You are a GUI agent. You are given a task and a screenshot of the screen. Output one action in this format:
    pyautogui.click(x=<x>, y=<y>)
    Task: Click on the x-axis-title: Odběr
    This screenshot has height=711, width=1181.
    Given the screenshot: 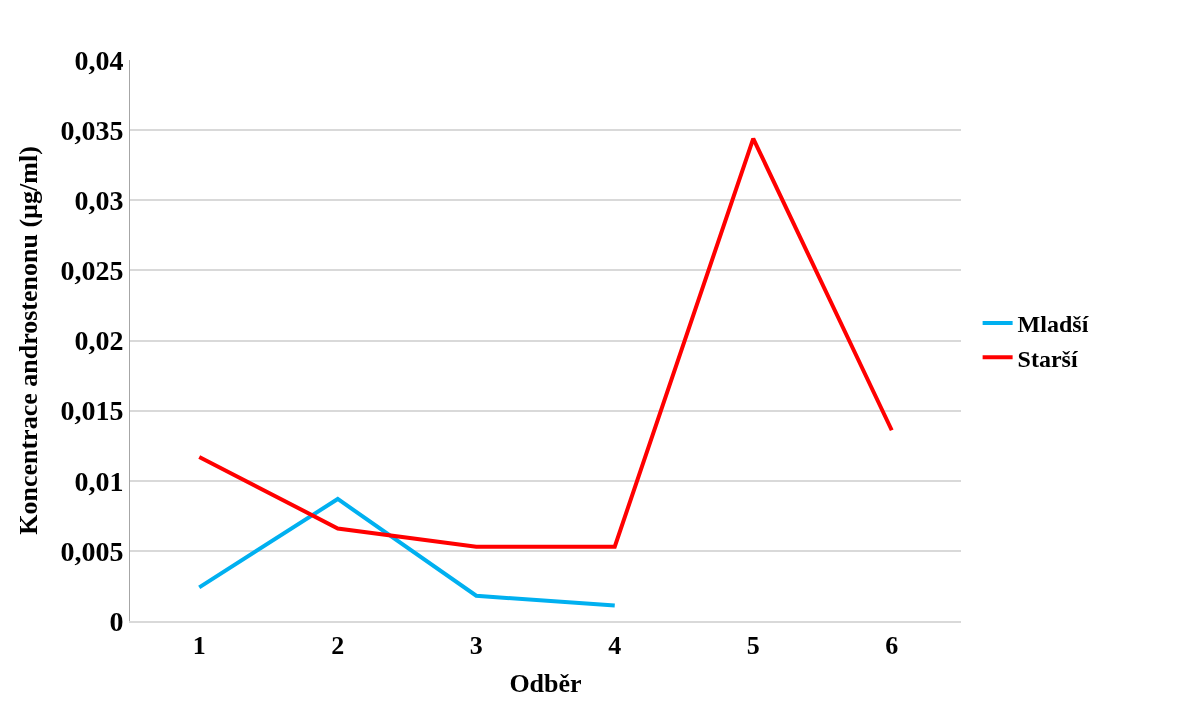 What is the action you would take?
    pyautogui.click(x=545, y=684)
    